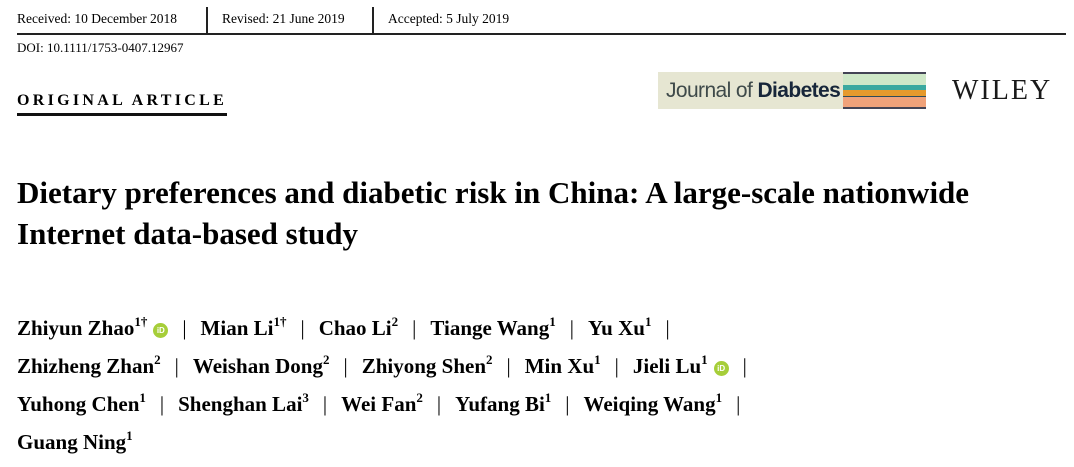  I want to click on author-name: Mian Li, so click(237, 328).